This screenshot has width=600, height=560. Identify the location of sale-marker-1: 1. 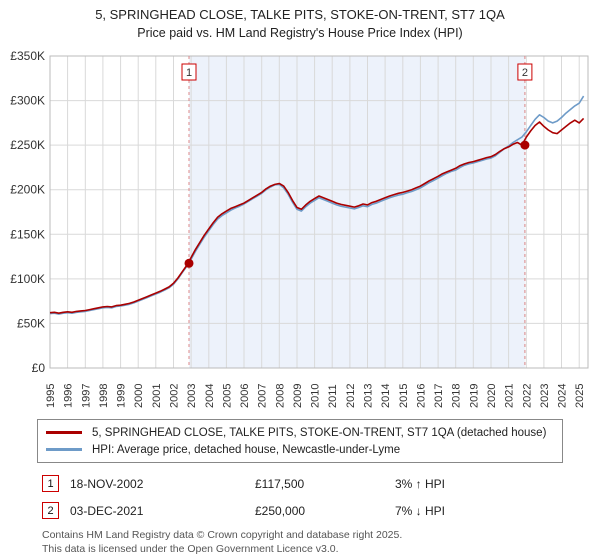
(50, 483).